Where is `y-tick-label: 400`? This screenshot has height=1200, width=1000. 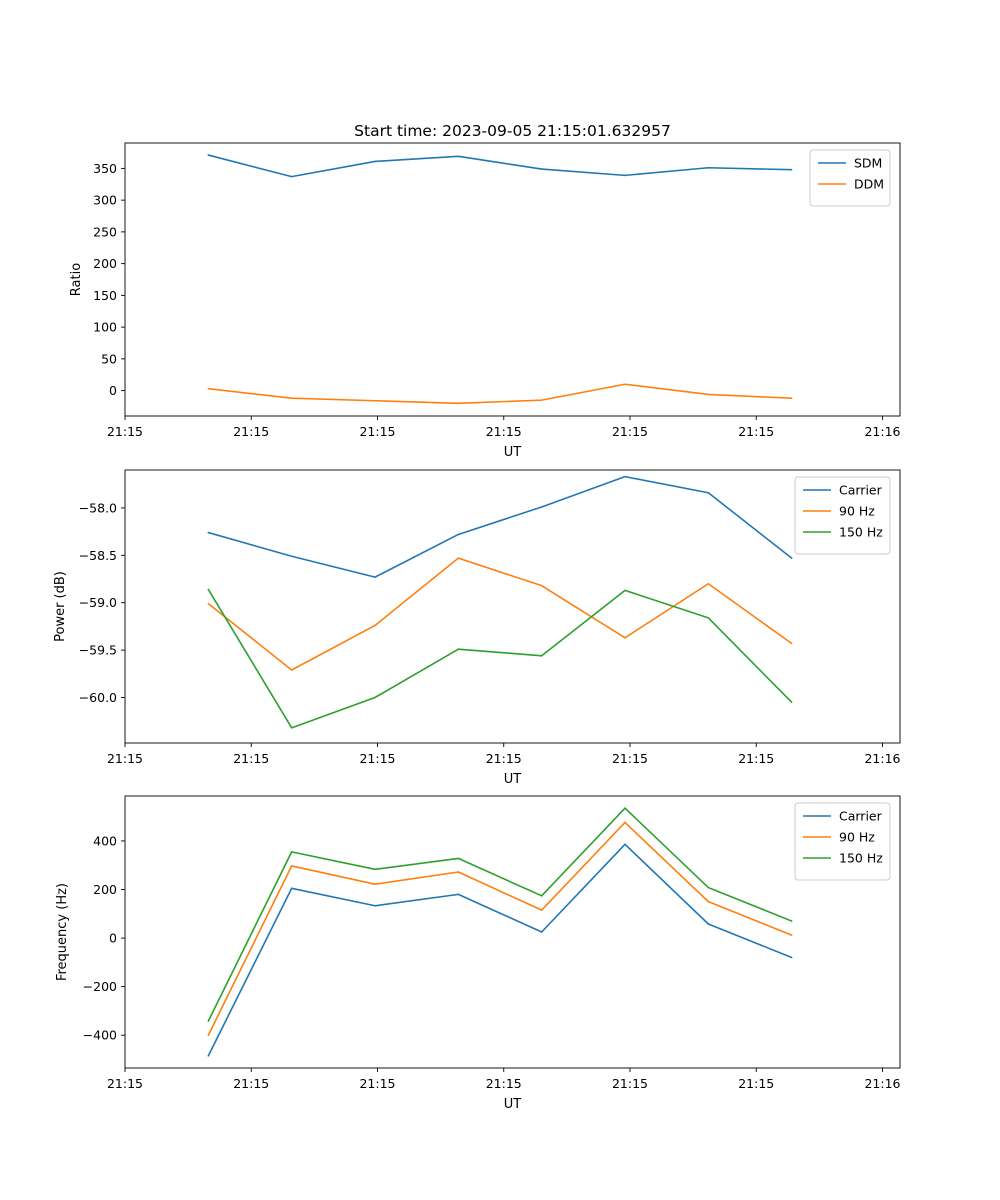
y-tick-label: 400 is located at coordinates (105, 840).